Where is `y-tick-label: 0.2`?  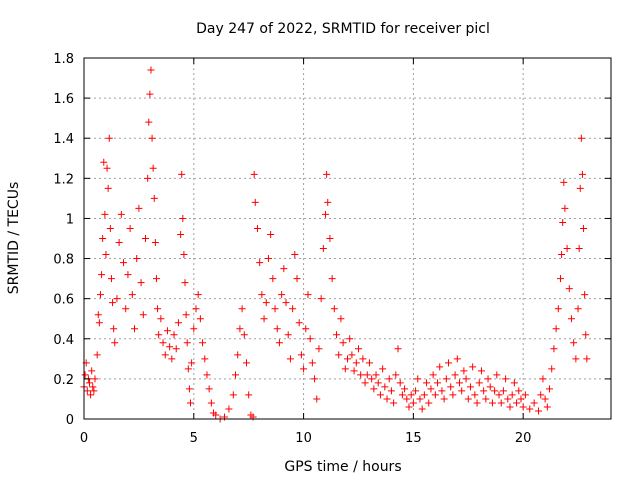 y-tick-label: 0.2 is located at coordinates (63, 380).